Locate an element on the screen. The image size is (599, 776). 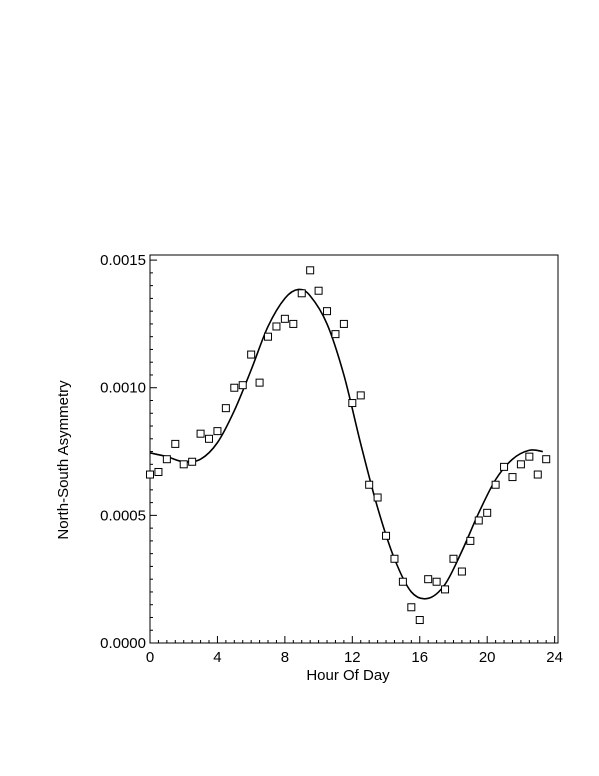
x-tick-labels: 0 4 8 12 16 20 24 is located at coordinates (354, 657).